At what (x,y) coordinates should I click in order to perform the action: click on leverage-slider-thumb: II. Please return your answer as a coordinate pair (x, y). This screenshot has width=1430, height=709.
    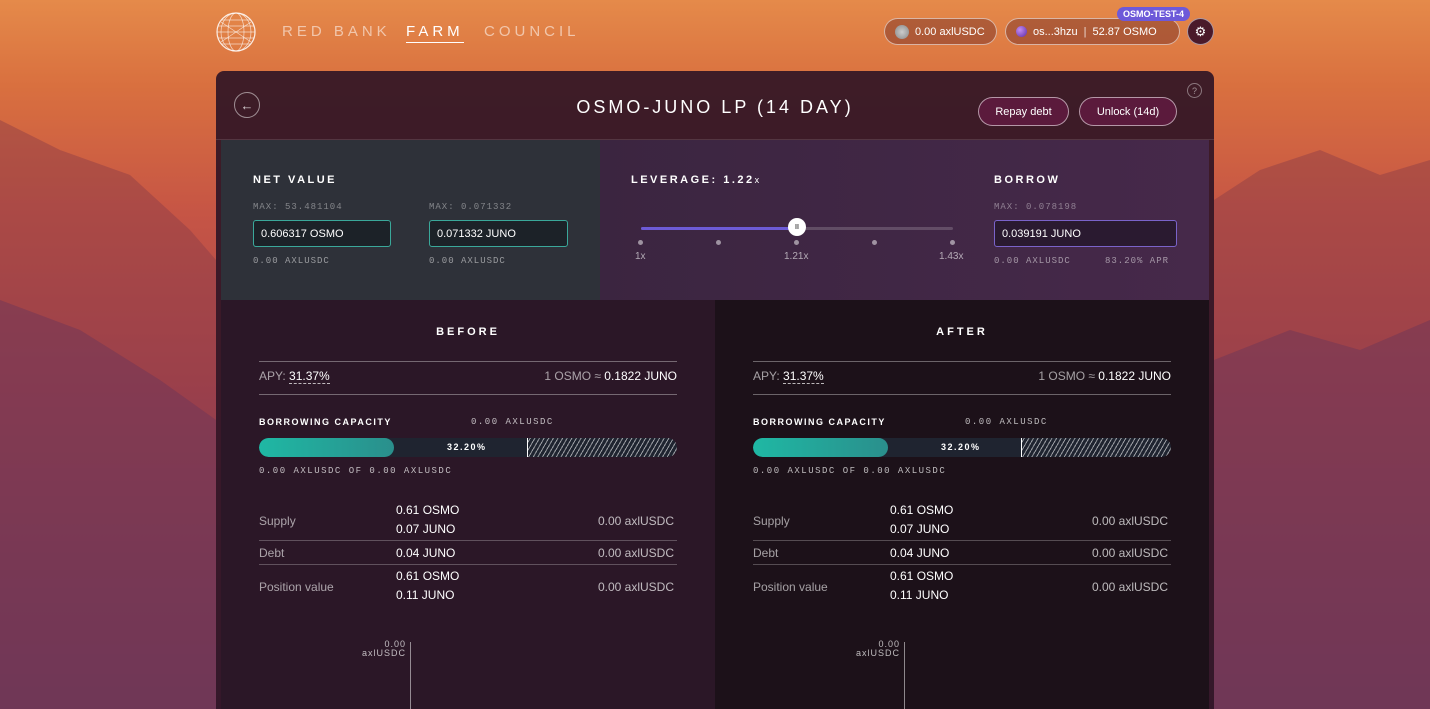
    Looking at the image, I should click on (797, 227).